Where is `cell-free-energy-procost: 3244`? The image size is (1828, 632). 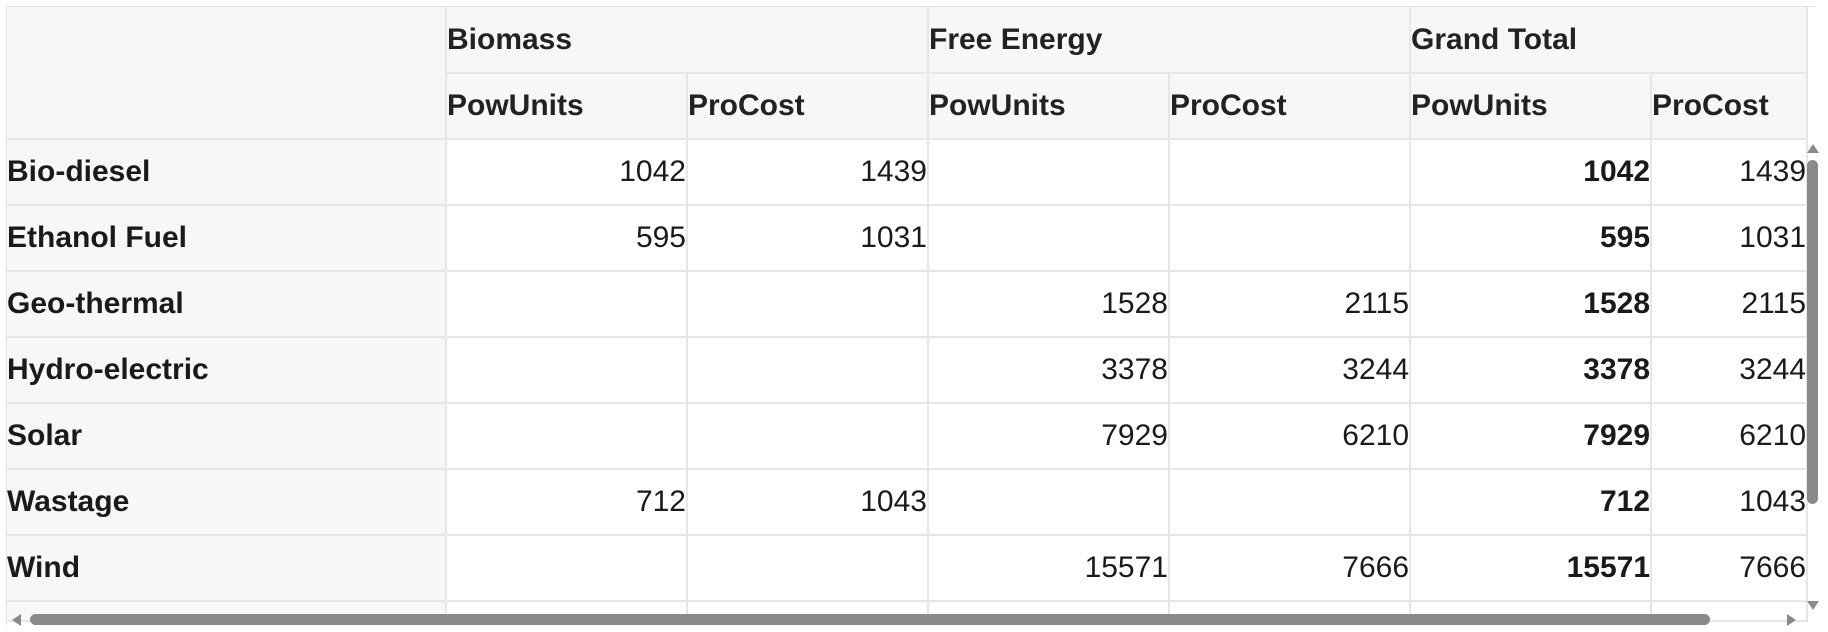 cell-free-energy-procost: 3244 is located at coordinates (1290, 370).